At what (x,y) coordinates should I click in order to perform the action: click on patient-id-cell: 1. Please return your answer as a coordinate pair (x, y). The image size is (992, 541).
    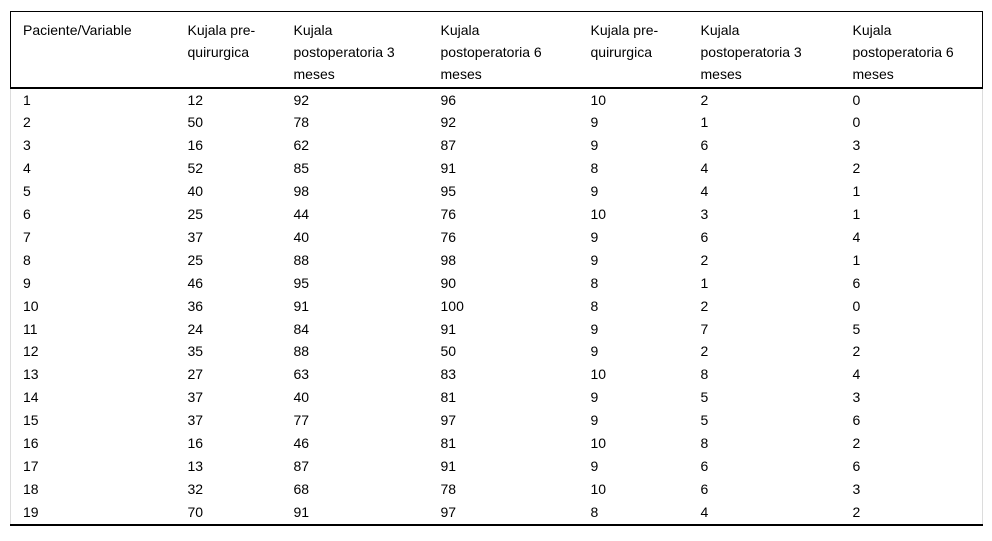
    Looking at the image, I should click on (93, 99).